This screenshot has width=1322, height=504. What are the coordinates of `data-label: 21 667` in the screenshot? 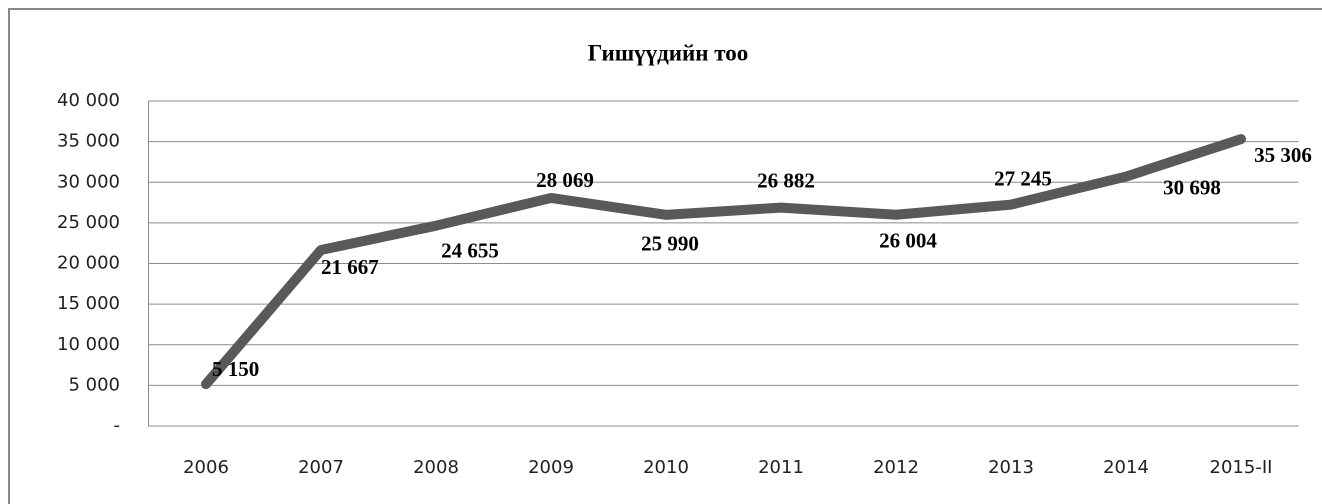 It's located at (350, 267).